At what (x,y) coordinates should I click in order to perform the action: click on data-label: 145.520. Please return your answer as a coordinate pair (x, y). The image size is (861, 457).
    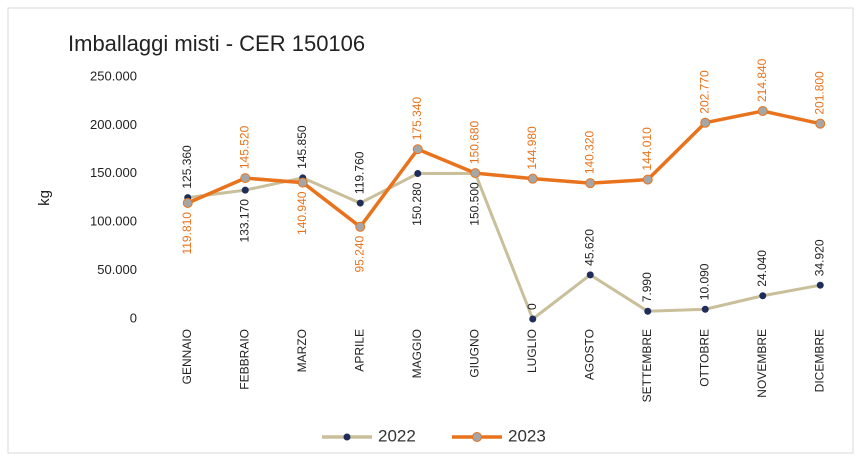
    Looking at the image, I should click on (244, 147).